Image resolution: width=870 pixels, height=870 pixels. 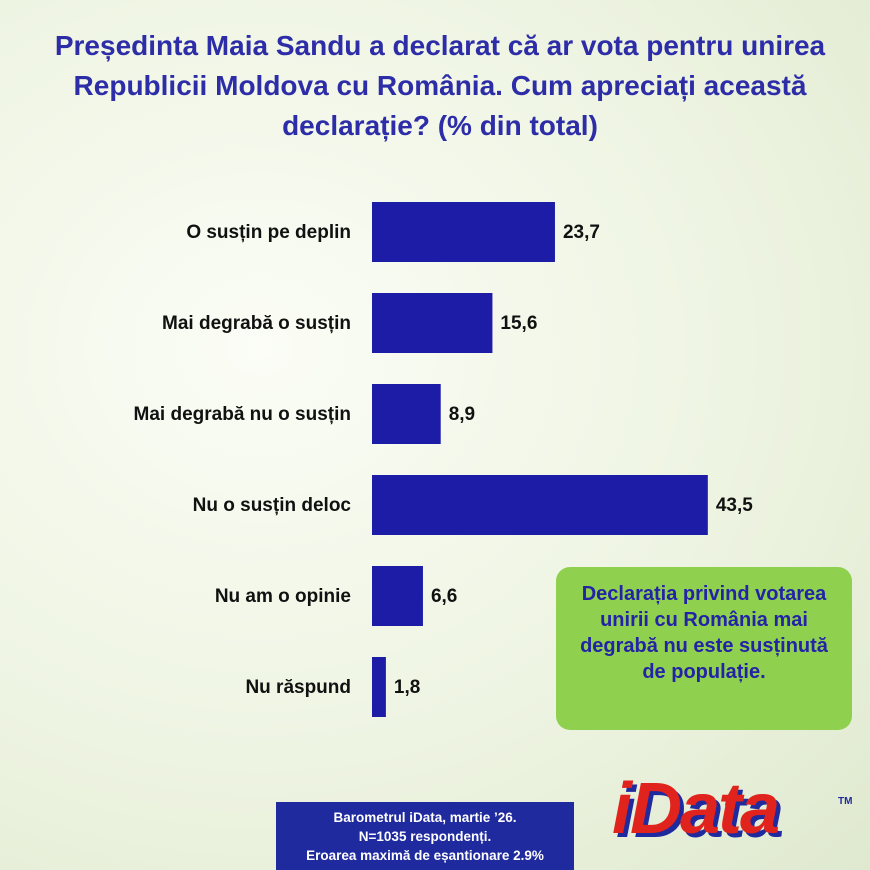 What do you see at coordinates (696, 809) in the screenshot?
I see `logo: iData` at bounding box center [696, 809].